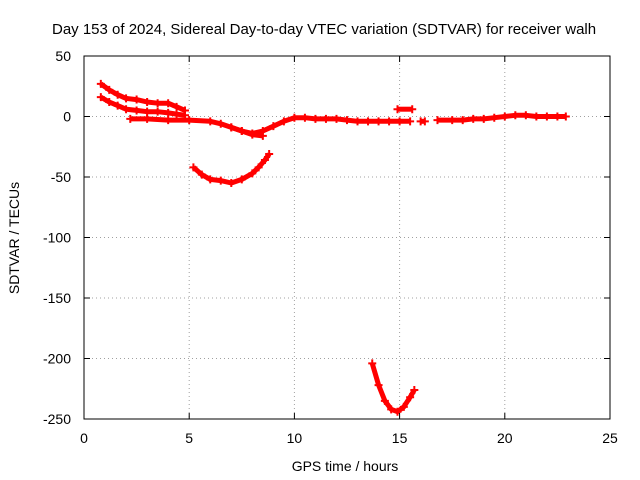 The height and width of the screenshot is (480, 640). What do you see at coordinates (57, 359) in the screenshot?
I see `y-tick-label: -200` at bounding box center [57, 359].